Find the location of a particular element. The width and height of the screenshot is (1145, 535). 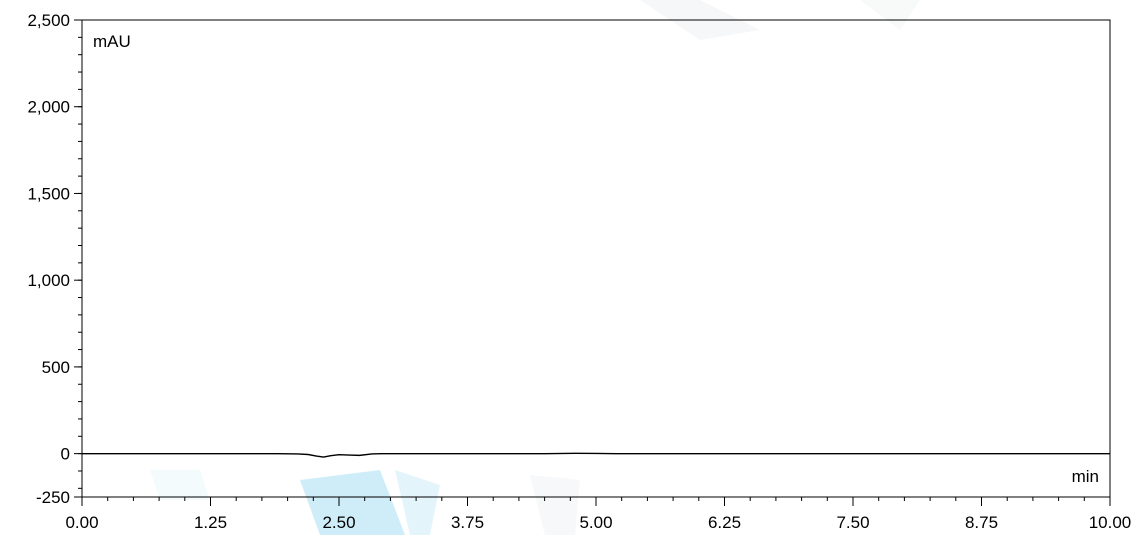

y-tick-label: 1,000 is located at coordinates (48, 280).